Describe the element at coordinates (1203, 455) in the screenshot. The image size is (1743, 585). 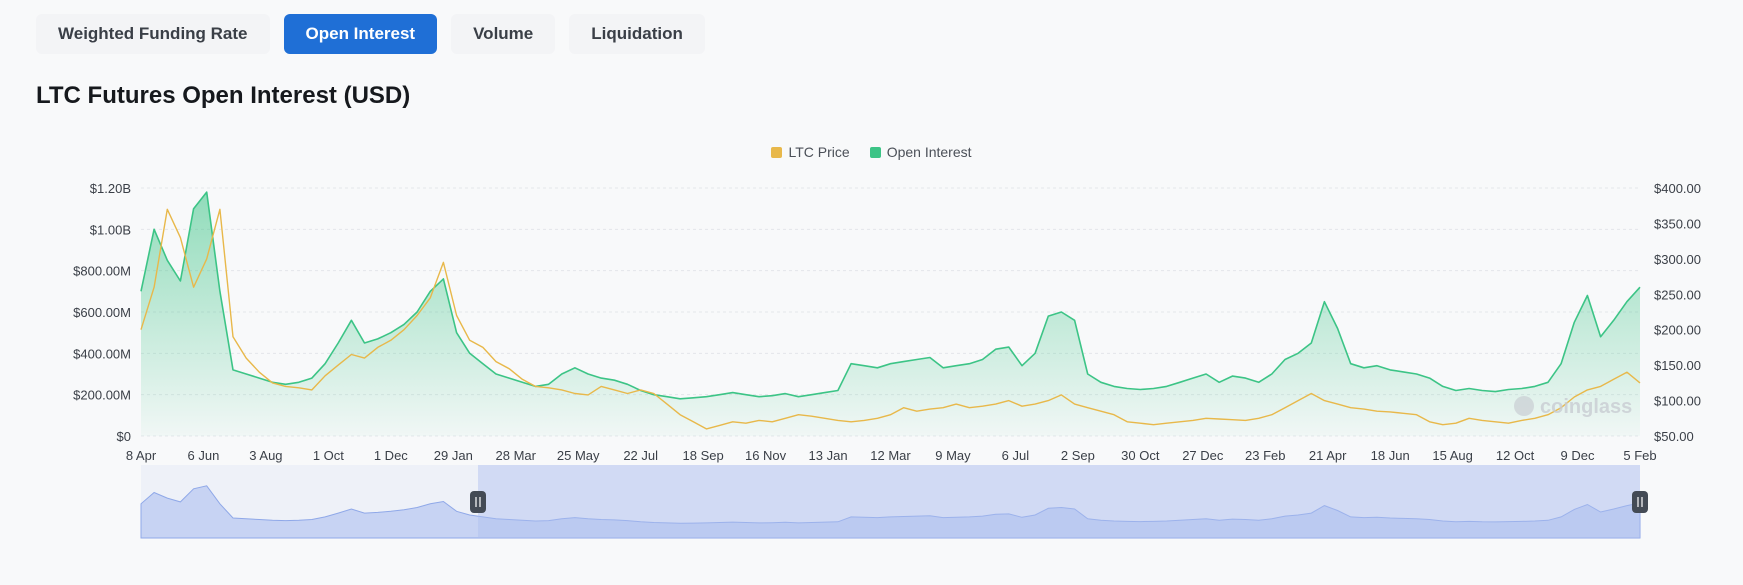
I see `x-tick-label: 27 Dec` at that location.